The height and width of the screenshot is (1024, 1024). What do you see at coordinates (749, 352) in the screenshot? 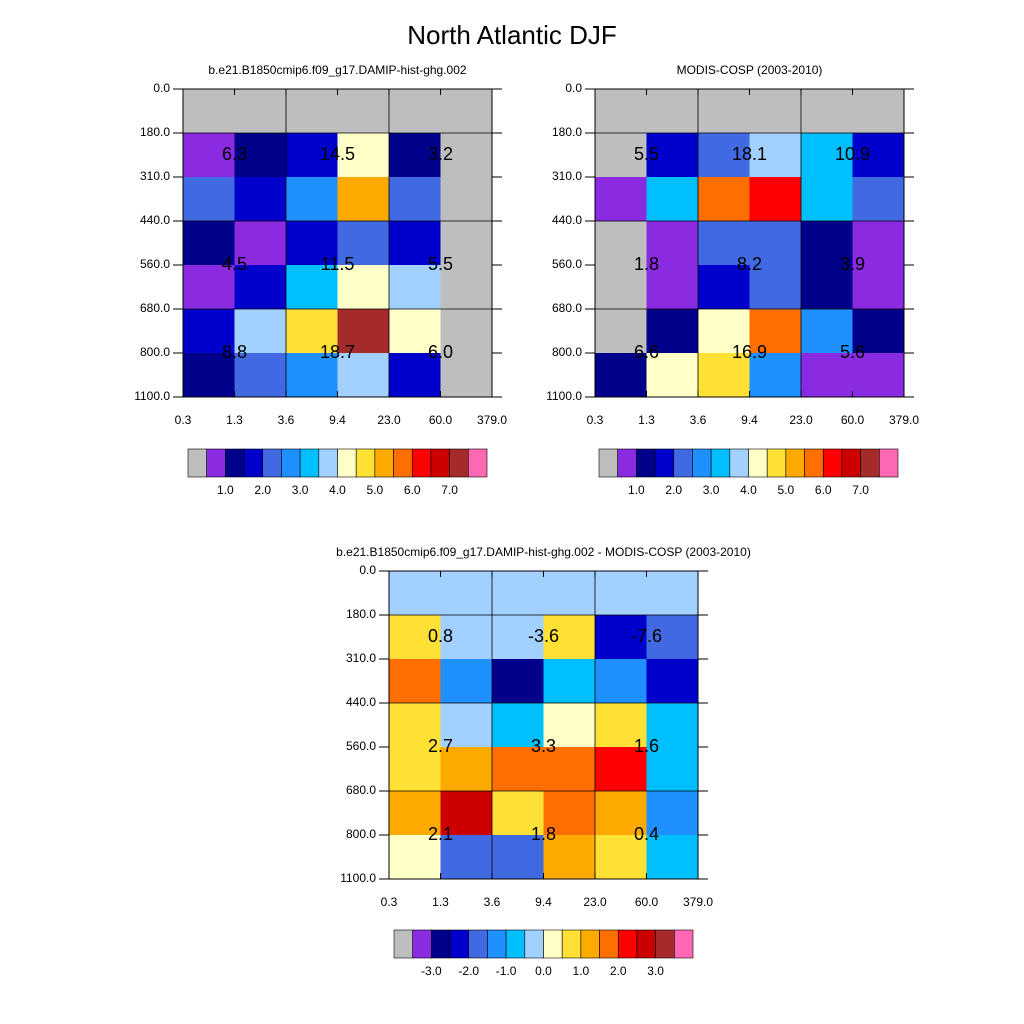
I see `group-total: 16.9` at bounding box center [749, 352].